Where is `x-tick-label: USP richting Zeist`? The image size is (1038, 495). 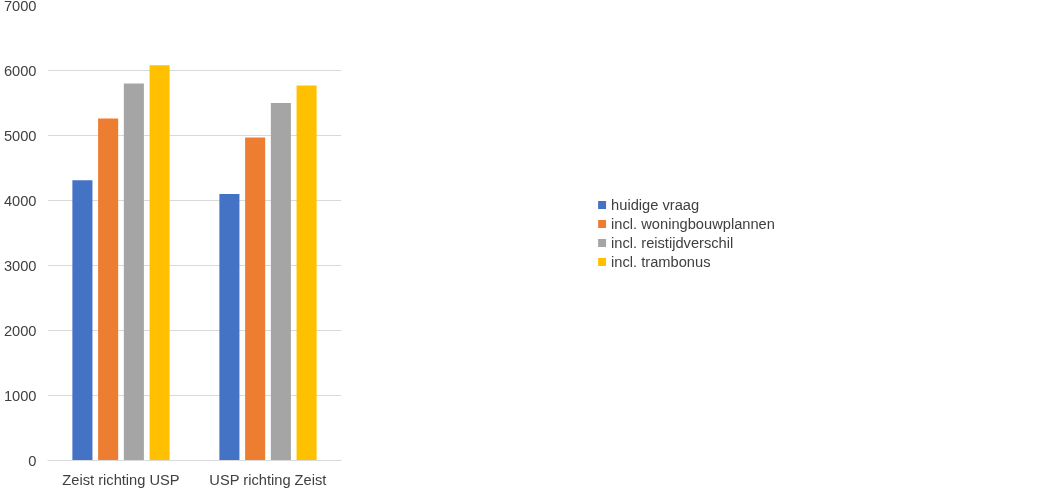
x-tick-label: USP richting Zeist is located at coordinates (268, 479).